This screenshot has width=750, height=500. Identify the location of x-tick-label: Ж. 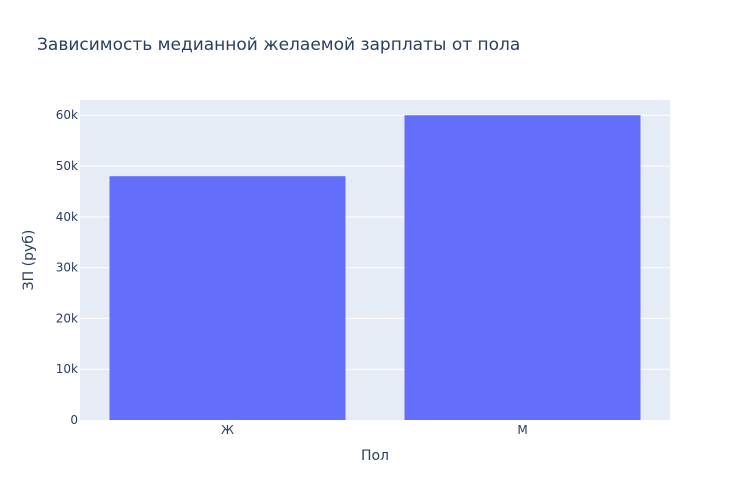
(227, 430).